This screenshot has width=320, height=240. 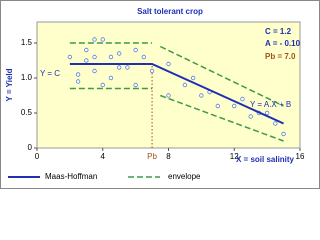 I want to click on x-tick-label: 12, so click(x=234, y=156).